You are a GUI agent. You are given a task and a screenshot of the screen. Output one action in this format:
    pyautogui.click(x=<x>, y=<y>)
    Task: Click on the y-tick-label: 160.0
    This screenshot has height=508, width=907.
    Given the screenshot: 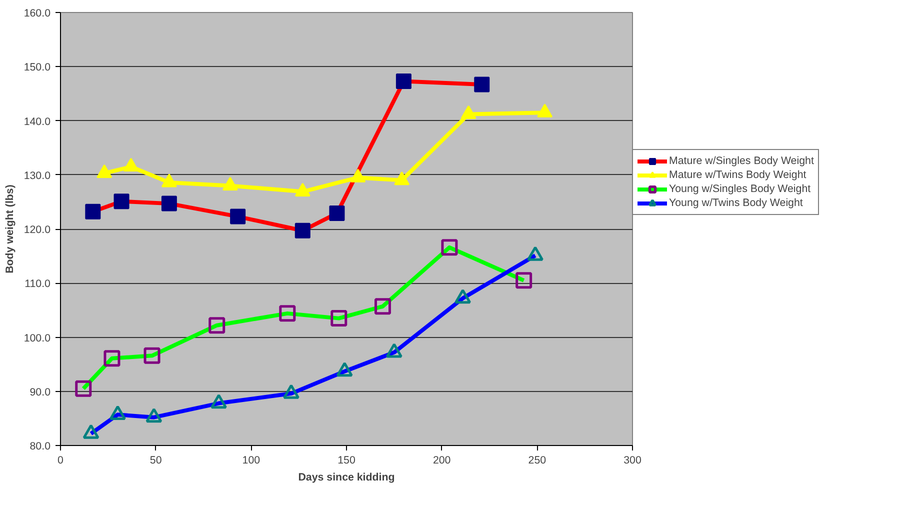 What is the action you would take?
    pyautogui.click(x=37, y=14)
    